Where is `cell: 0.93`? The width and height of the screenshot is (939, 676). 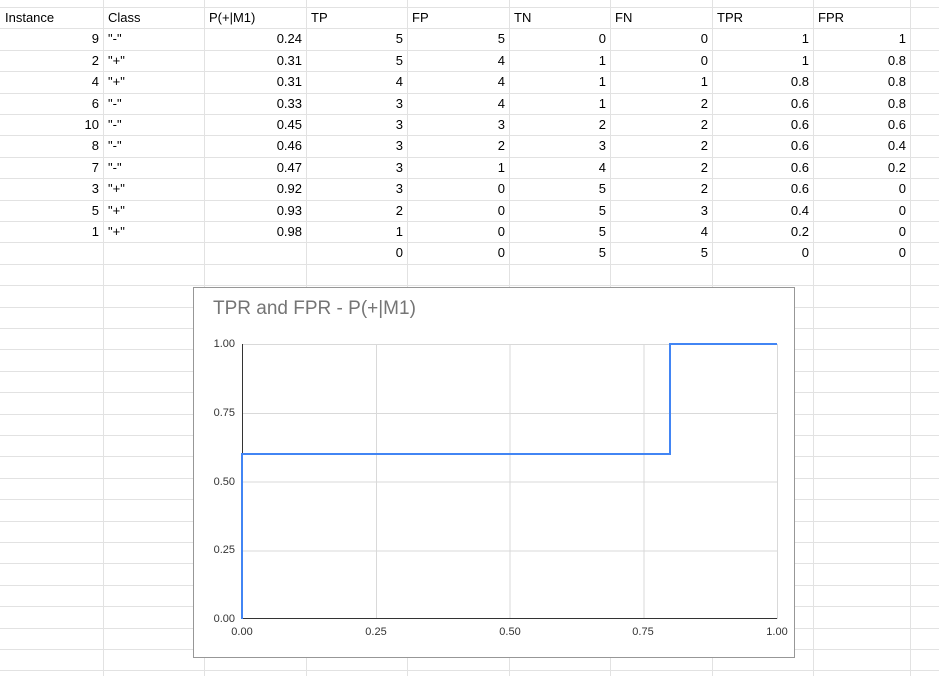 cell: 0.93 is located at coordinates (289, 210).